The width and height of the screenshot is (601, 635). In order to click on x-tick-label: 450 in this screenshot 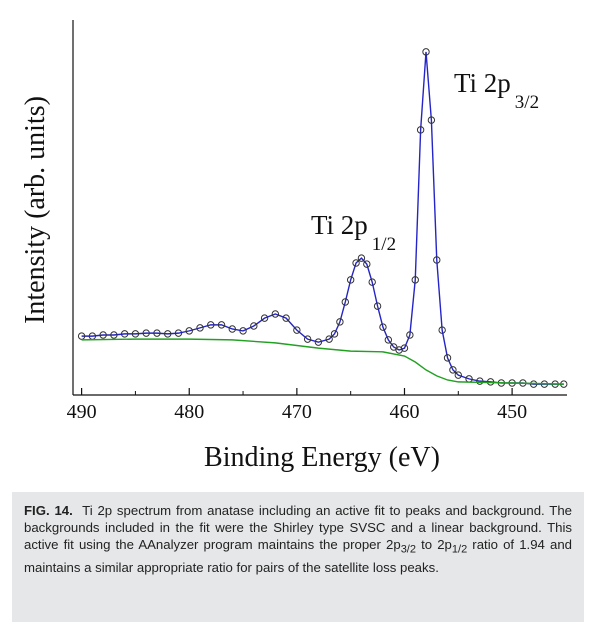, I will do `click(512, 412)`.